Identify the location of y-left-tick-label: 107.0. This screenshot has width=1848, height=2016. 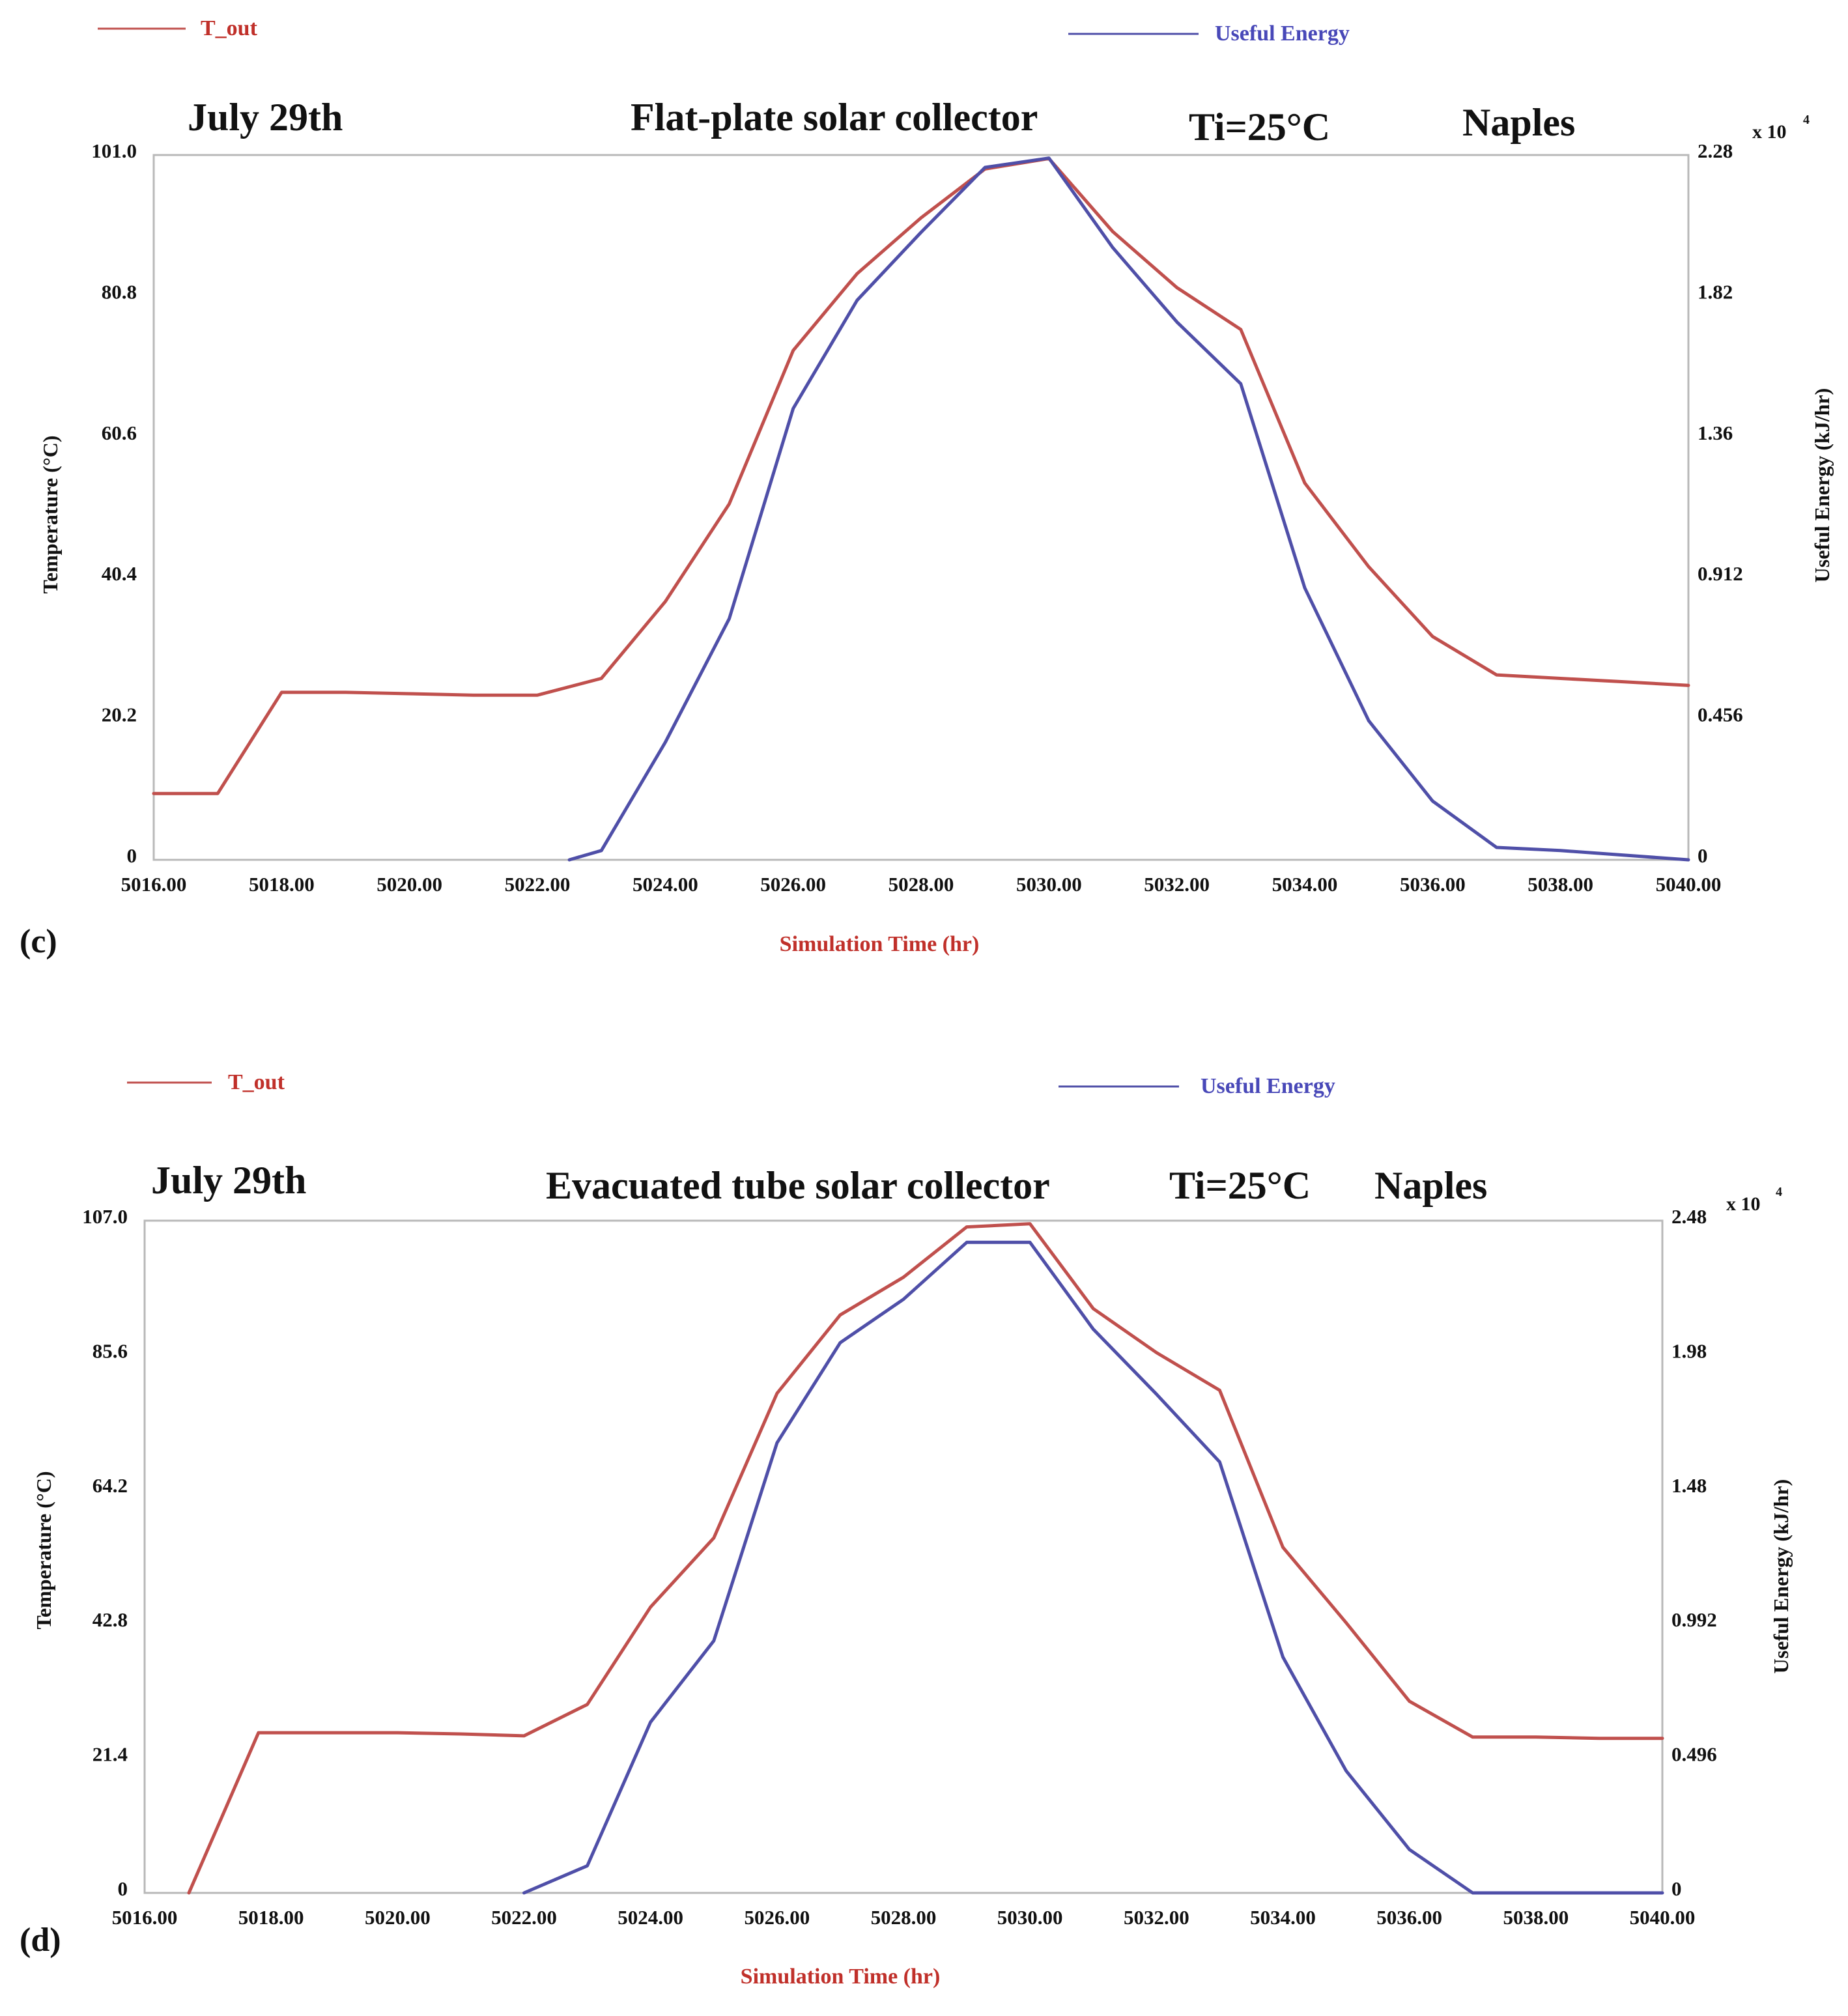
(105, 1216).